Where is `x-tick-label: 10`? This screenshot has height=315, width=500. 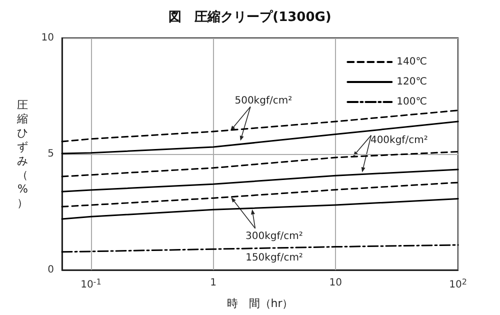
x-tick-label: 10 is located at coordinates (335, 283).